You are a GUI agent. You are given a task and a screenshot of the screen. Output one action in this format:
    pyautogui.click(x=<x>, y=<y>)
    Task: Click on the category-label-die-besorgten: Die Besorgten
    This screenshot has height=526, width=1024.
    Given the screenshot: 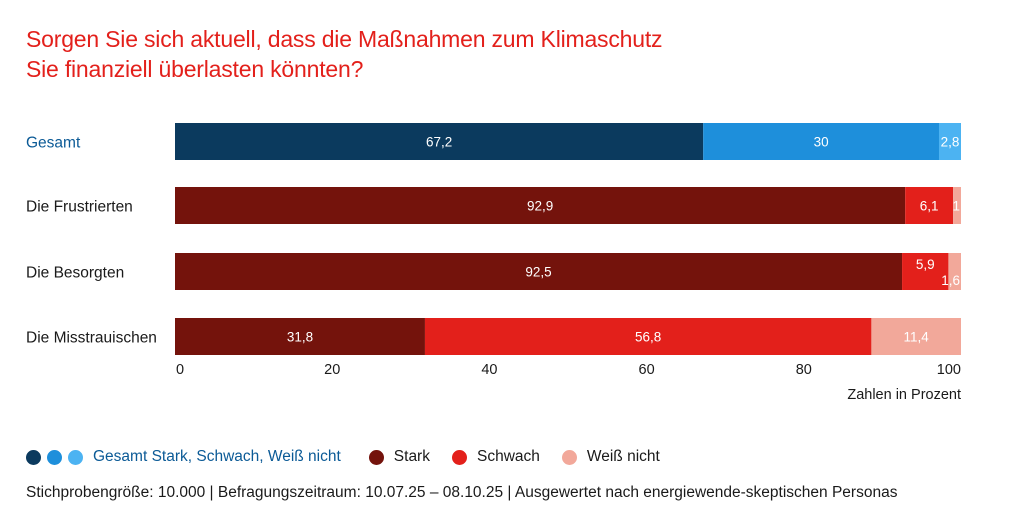 What is the action you would take?
    pyautogui.click(x=75, y=273)
    